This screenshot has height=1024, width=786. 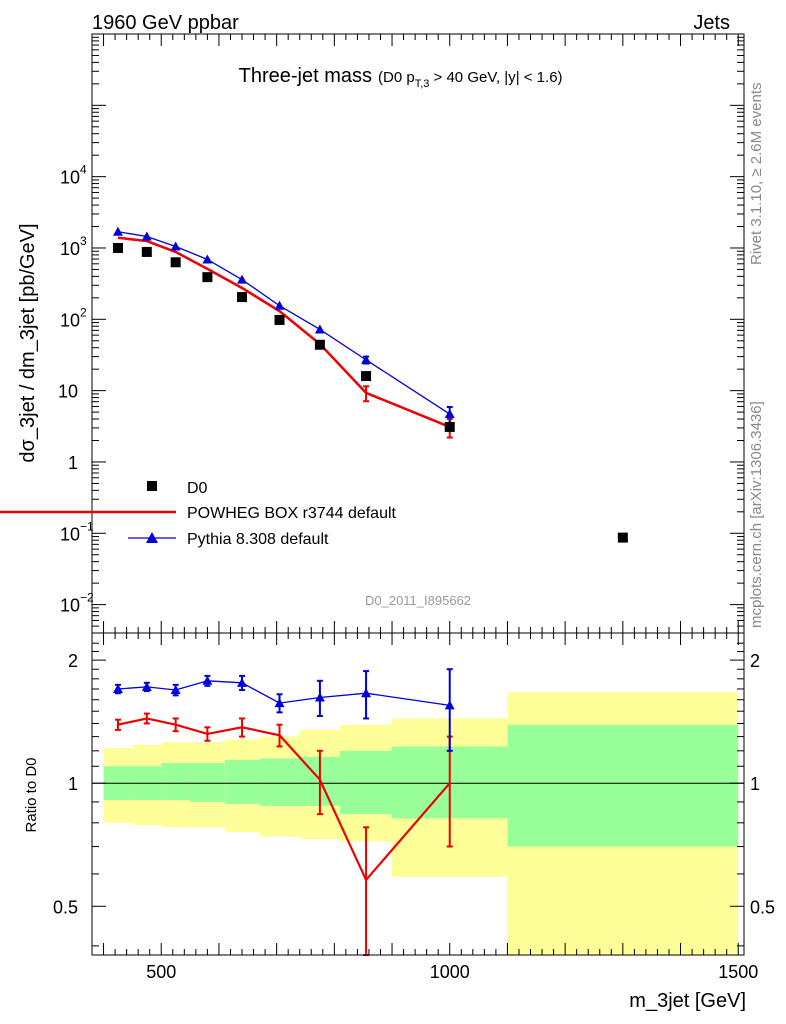 What do you see at coordinates (73, 661) in the screenshot?
I see `ratio-y-tick-label: 2` at bounding box center [73, 661].